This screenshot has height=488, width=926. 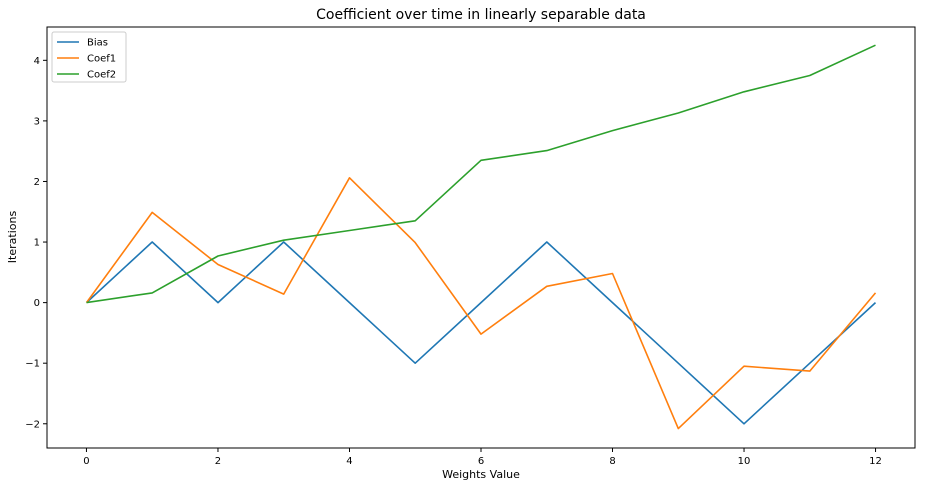 I want to click on y-tick-label: 1, so click(x=37, y=243).